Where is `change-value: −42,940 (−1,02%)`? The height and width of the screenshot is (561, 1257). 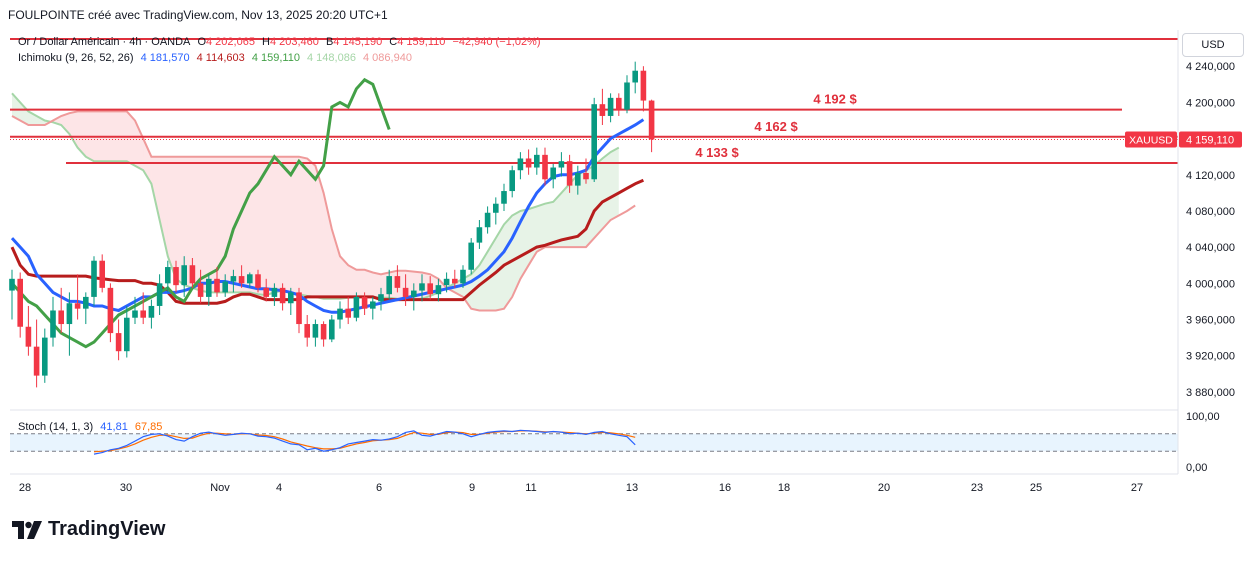
change-value: −42,940 (−1,02%) is located at coordinates (496, 42).